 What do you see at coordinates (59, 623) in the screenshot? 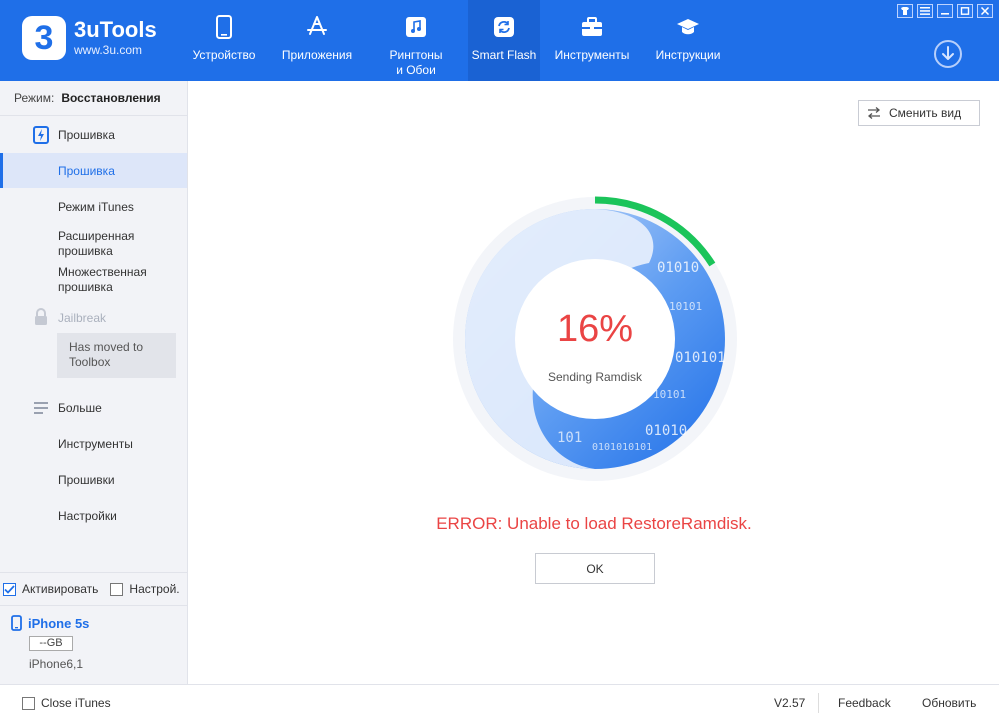
I see `device-name: iPhone 5s` at bounding box center [59, 623].